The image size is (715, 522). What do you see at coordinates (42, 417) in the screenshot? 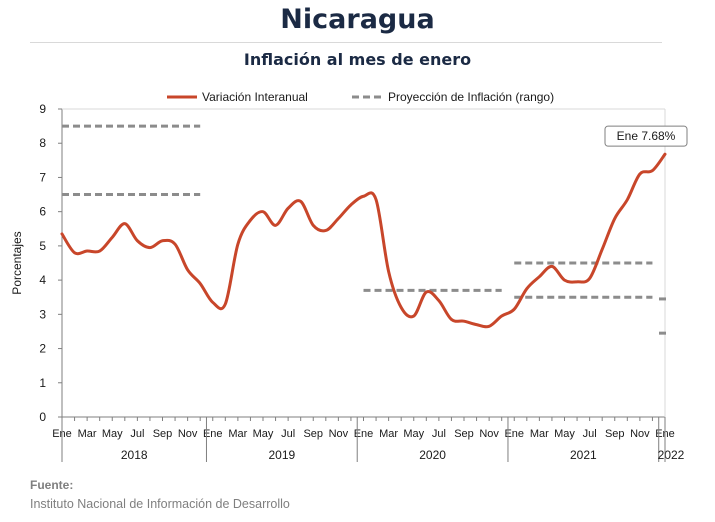
I see `y-tick-label: 0` at bounding box center [42, 417].